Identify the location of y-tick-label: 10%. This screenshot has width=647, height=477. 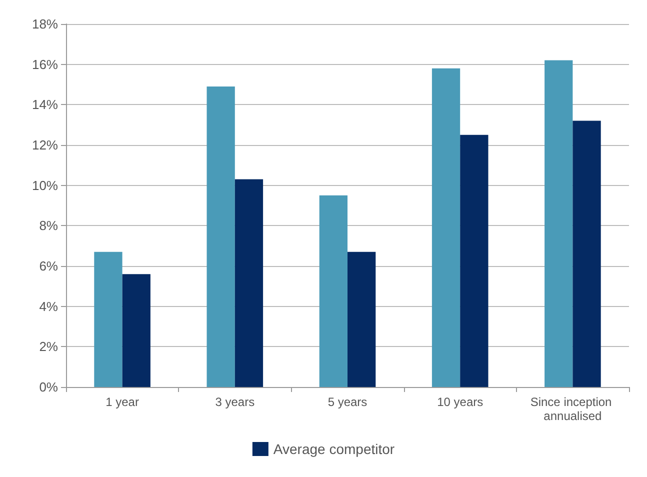
(45, 185).